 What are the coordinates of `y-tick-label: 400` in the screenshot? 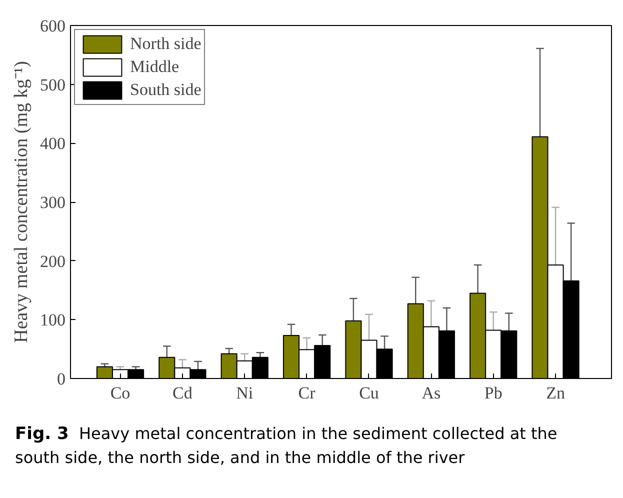 It's located at (53, 144).